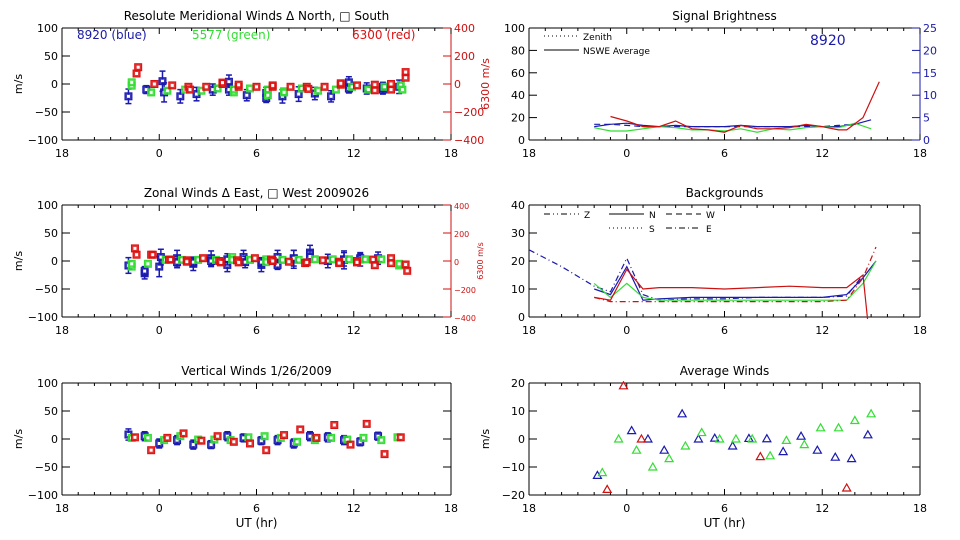 The height and width of the screenshot is (540, 960). I want to click on chart-title: Average Winds, so click(725, 371).